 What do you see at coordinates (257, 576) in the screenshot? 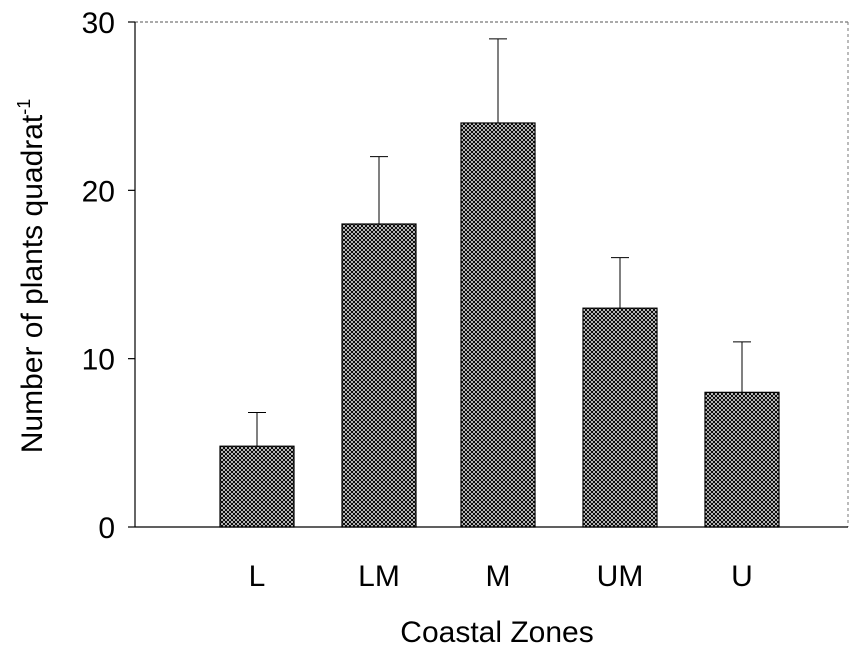
I see `x-tick-label-l: L` at bounding box center [257, 576].